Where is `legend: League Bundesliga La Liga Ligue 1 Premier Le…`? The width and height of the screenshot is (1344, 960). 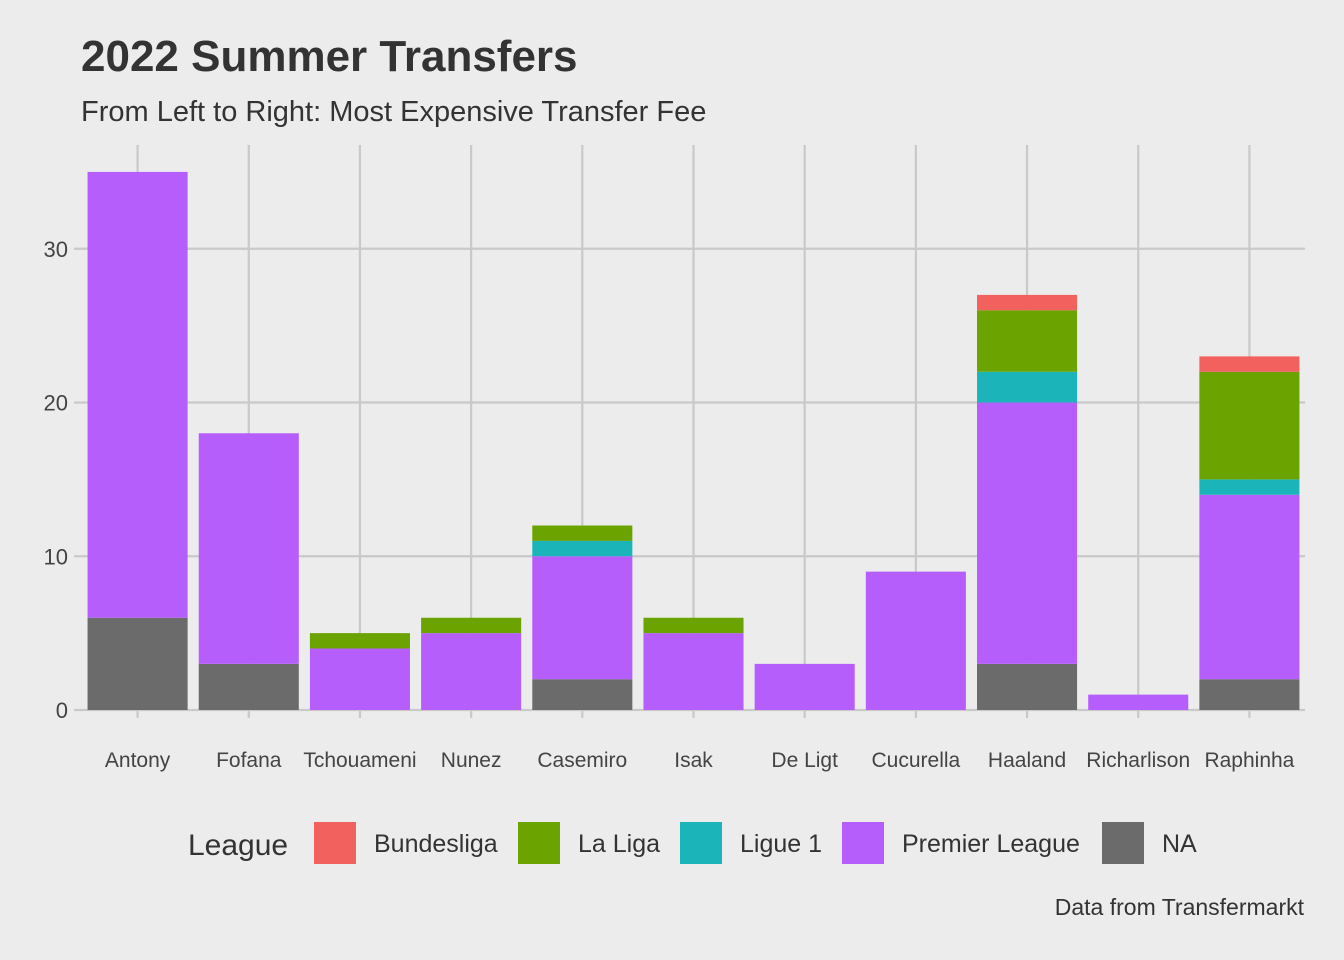 legend: League Bundesliga La Liga Ligue 1 Premier Le… is located at coordinates (692, 843).